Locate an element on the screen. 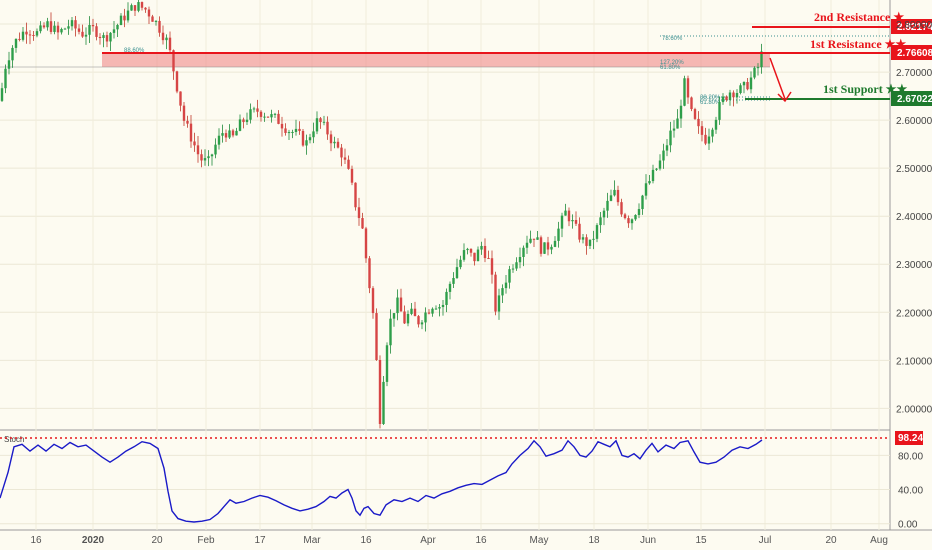 The width and height of the screenshot is (932, 550). price-tick-label: 2.50000 is located at coordinates (914, 169).